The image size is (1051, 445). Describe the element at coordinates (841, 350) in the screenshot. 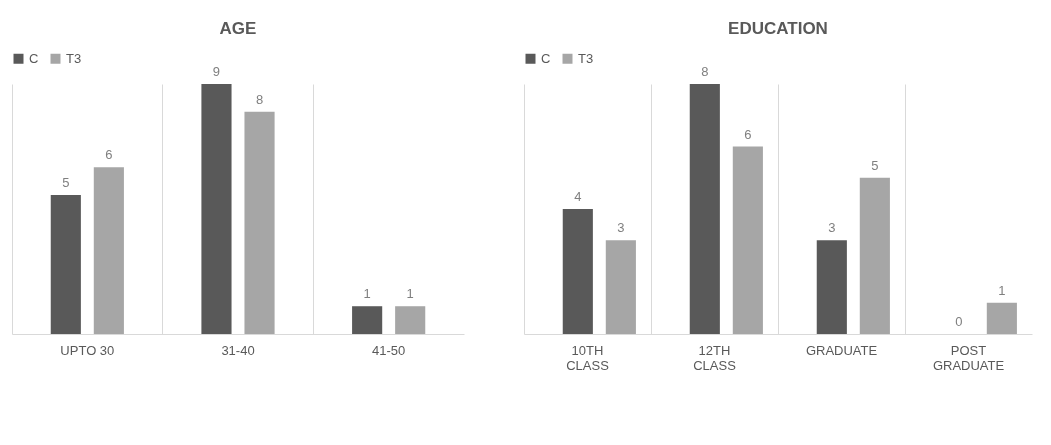

I see `x-tick-label: GRADUATE` at that location.